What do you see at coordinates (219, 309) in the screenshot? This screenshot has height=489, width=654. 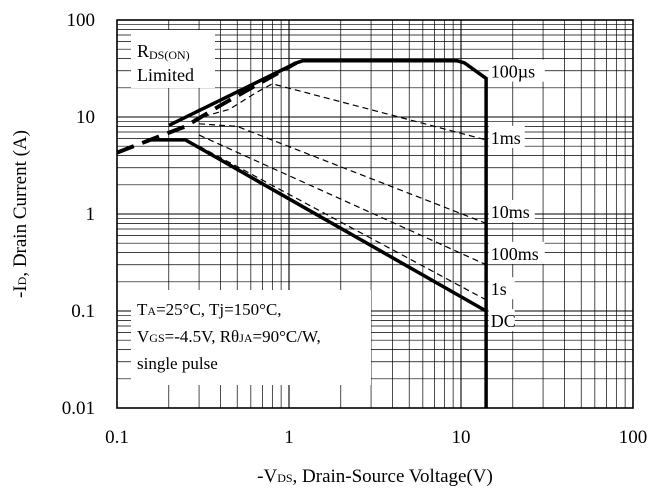 I see `conditions-text-segment: =25°C, Tj=150°C,` at bounding box center [219, 309].